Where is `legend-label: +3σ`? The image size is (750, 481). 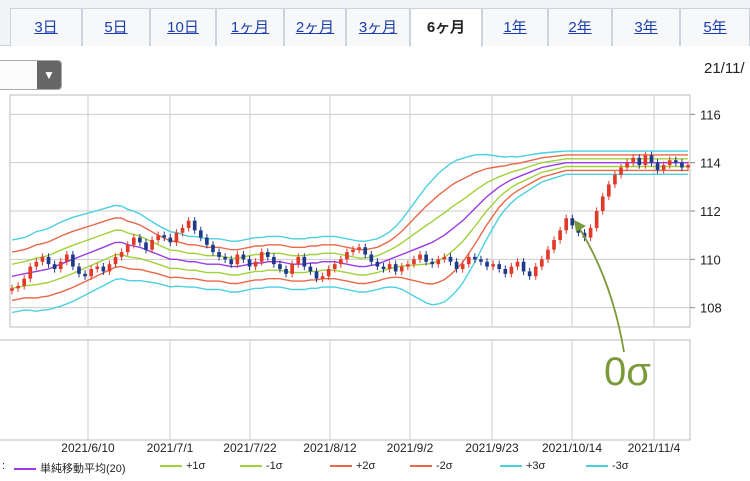
legend-label: +3σ is located at coordinates (536, 466).